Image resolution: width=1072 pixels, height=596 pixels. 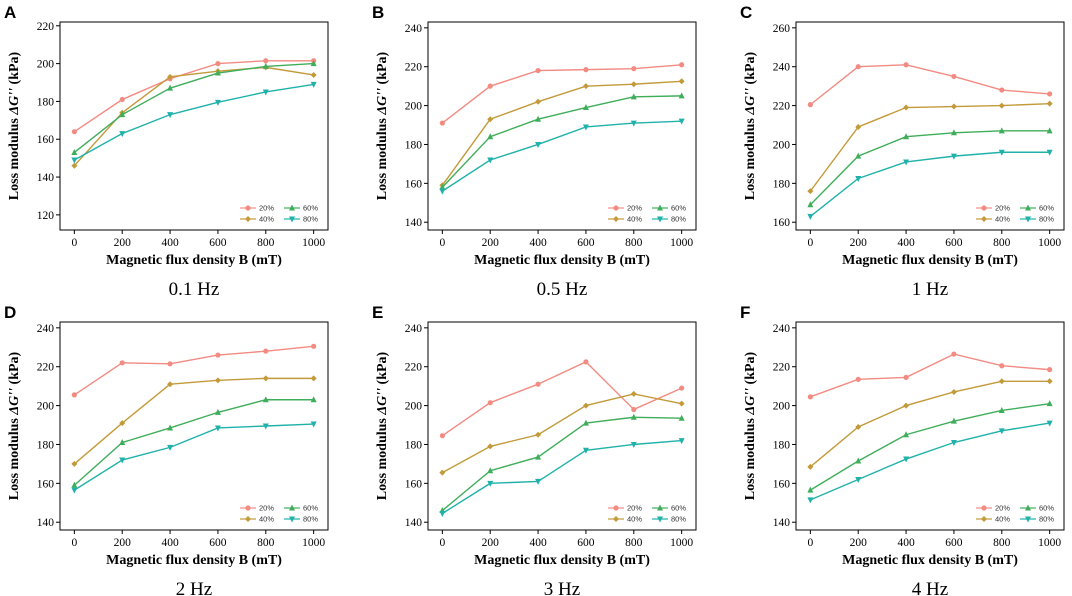 What do you see at coordinates (1046, 519) in the screenshot?
I see `legend-label: 80%` at bounding box center [1046, 519].